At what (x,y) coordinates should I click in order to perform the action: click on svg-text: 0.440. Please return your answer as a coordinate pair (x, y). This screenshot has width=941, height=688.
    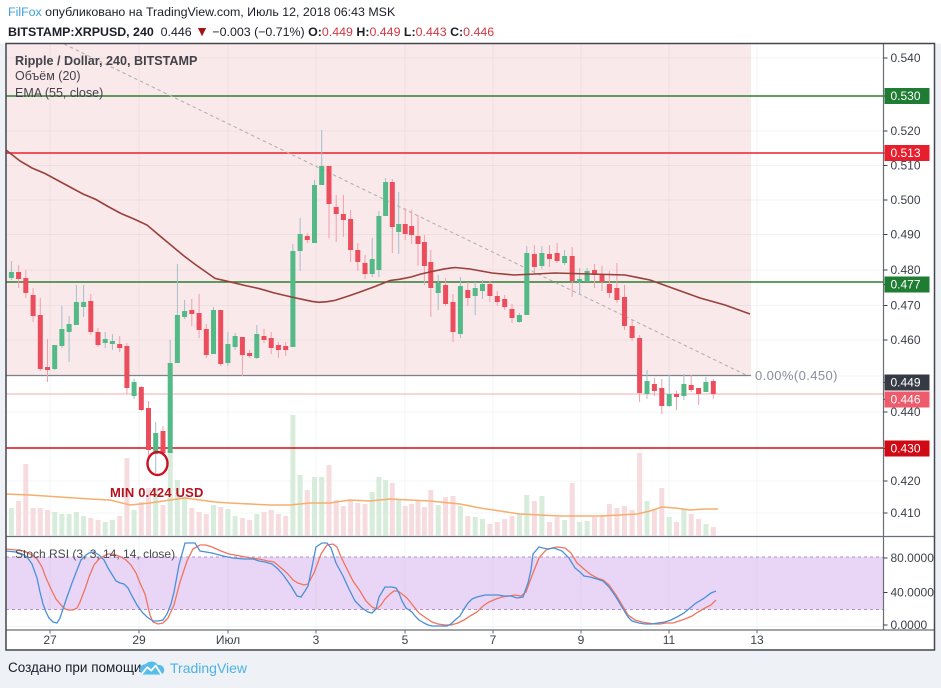
    Looking at the image, I should click on (906, 412).